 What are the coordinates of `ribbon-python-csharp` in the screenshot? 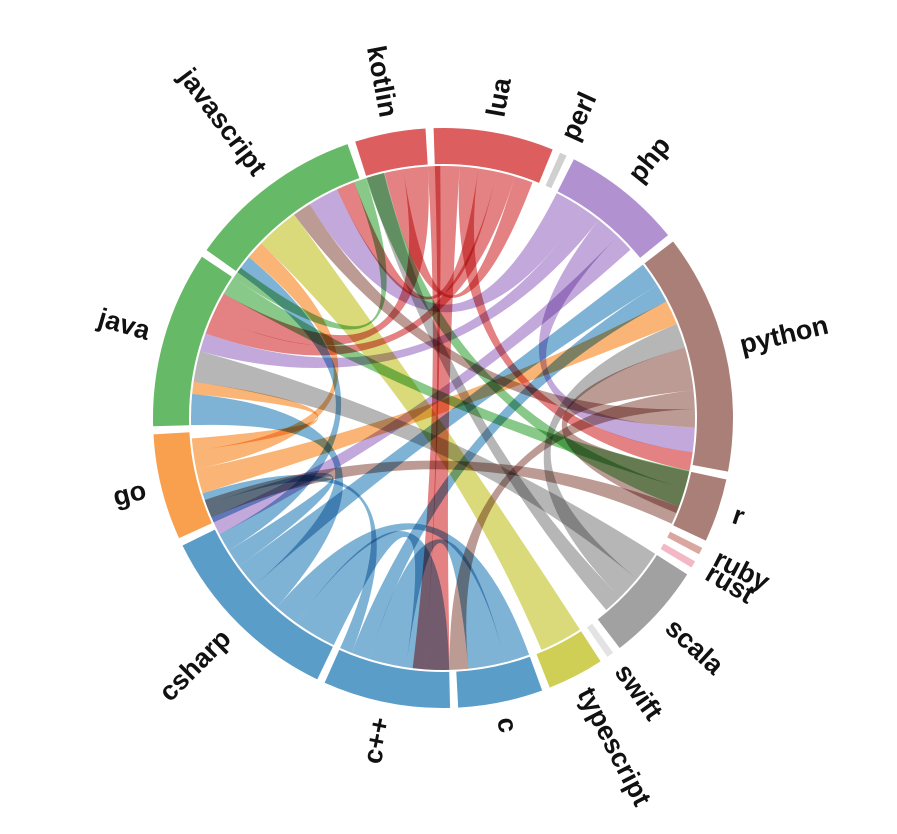 It's located at (441, 492).